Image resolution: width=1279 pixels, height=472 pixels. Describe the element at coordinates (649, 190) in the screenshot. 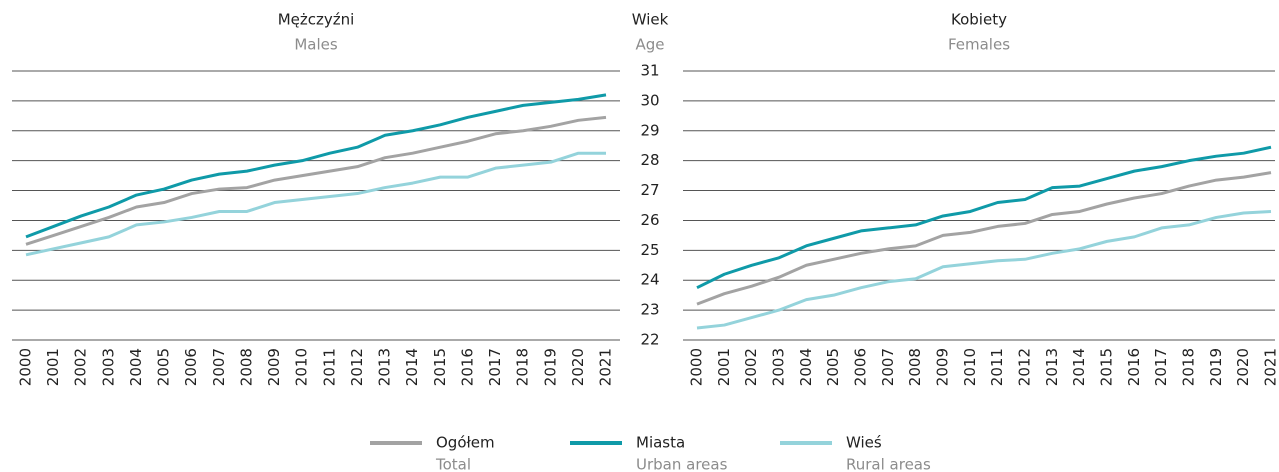

I see `y-tick-label: 27` at that location.